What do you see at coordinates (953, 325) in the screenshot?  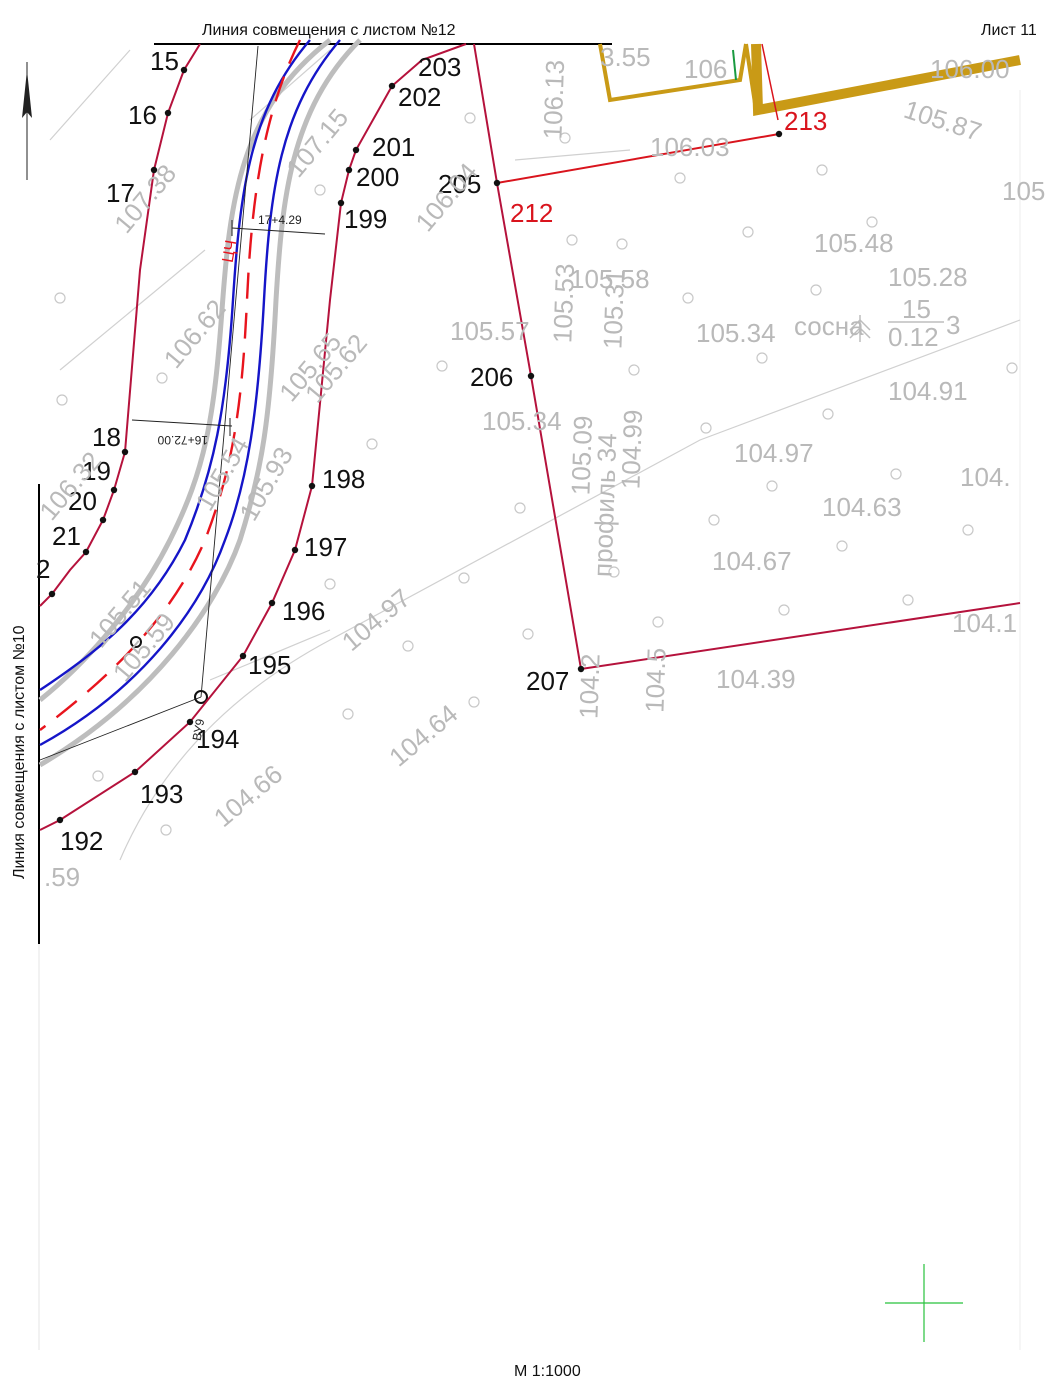 I see `tree-suffix: 3` at bounding box center [953, 325].